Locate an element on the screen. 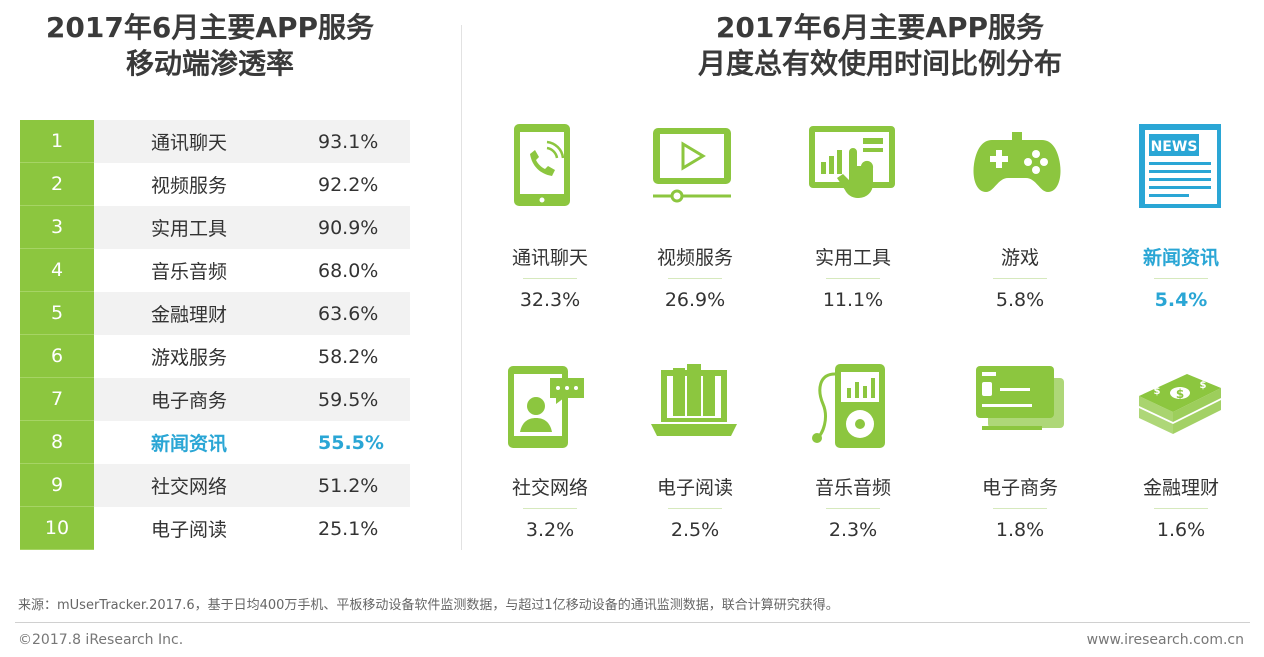  usage-item: 音乐音频 2.3% is located at coordinates (853, 450).